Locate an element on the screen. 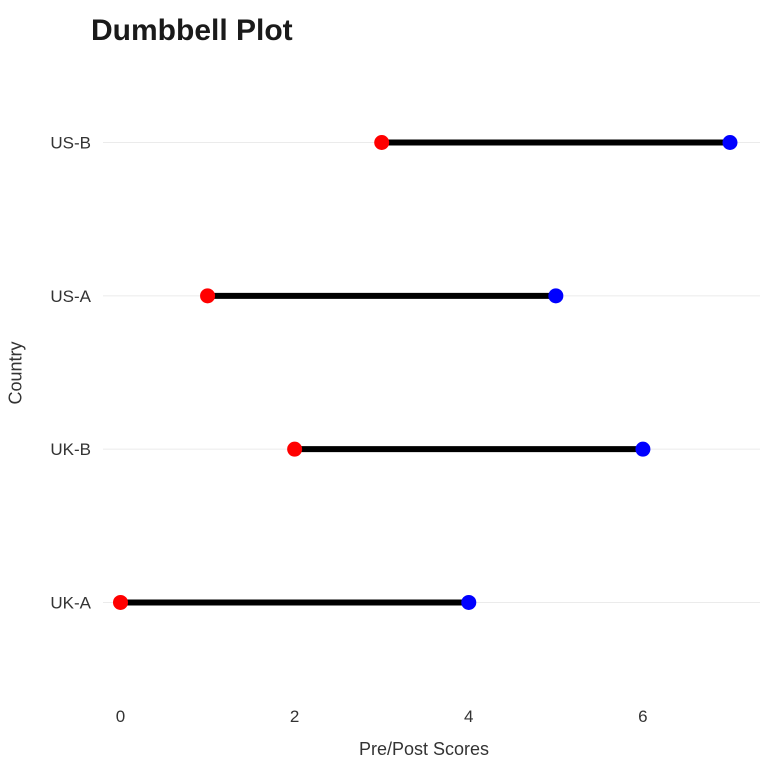  y-tick-label: US-B is located at coordinates (70, 143).